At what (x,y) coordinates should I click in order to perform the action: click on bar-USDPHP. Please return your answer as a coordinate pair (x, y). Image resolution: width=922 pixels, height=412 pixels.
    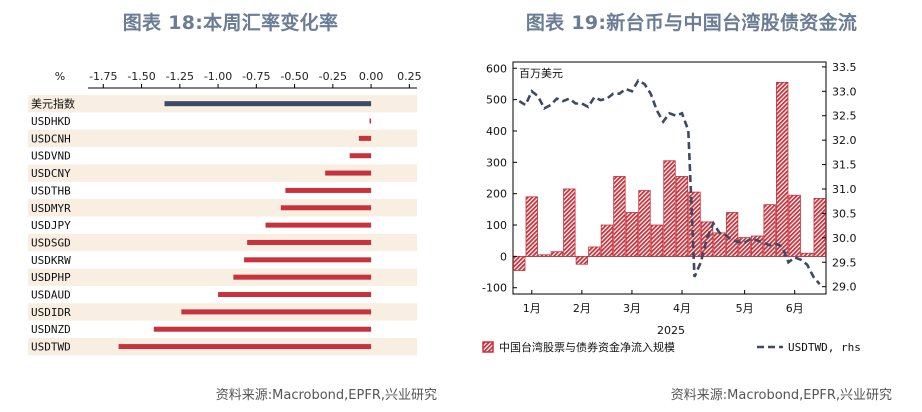
    Looking at the image, I should click on (302, 277).